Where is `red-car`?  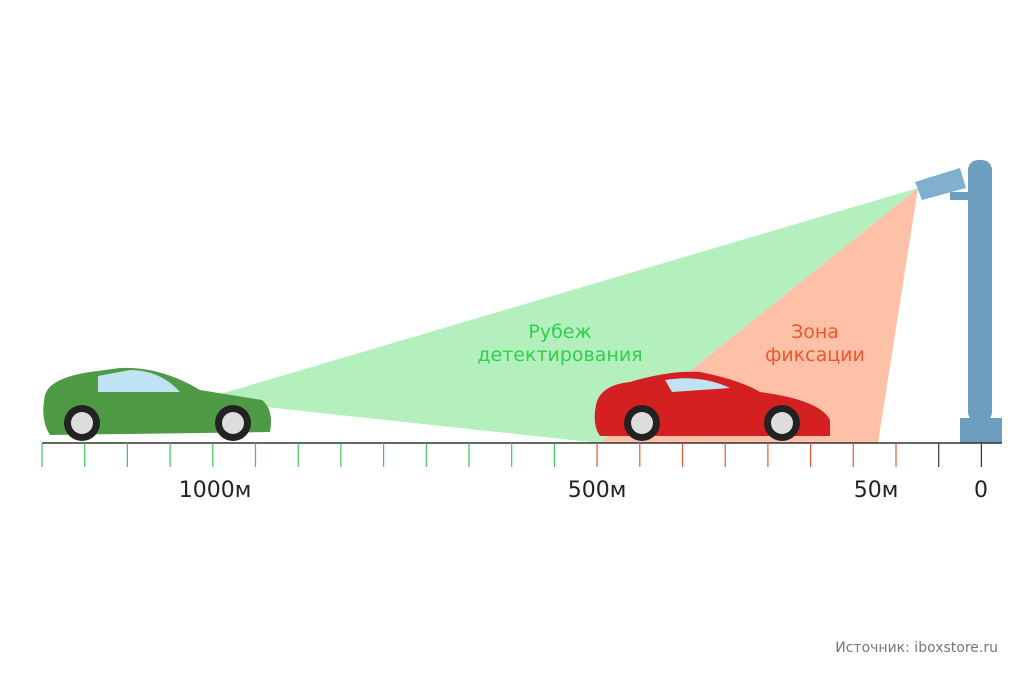 red-car is located at coordinates (712, 406).